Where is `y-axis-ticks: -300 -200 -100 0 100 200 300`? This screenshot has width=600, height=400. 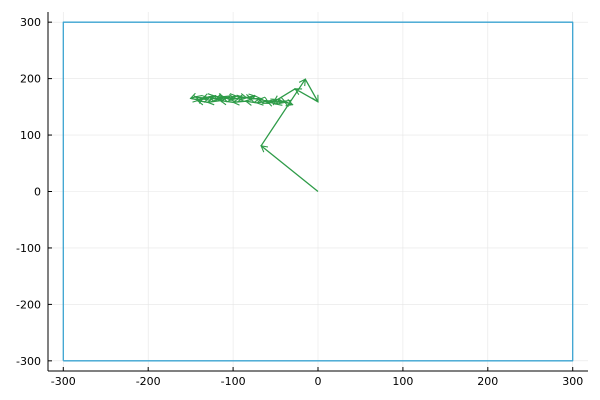 y-axis-ticks: -300 -200 -100 0 100 200 300 is located at coordinates (34, 192).